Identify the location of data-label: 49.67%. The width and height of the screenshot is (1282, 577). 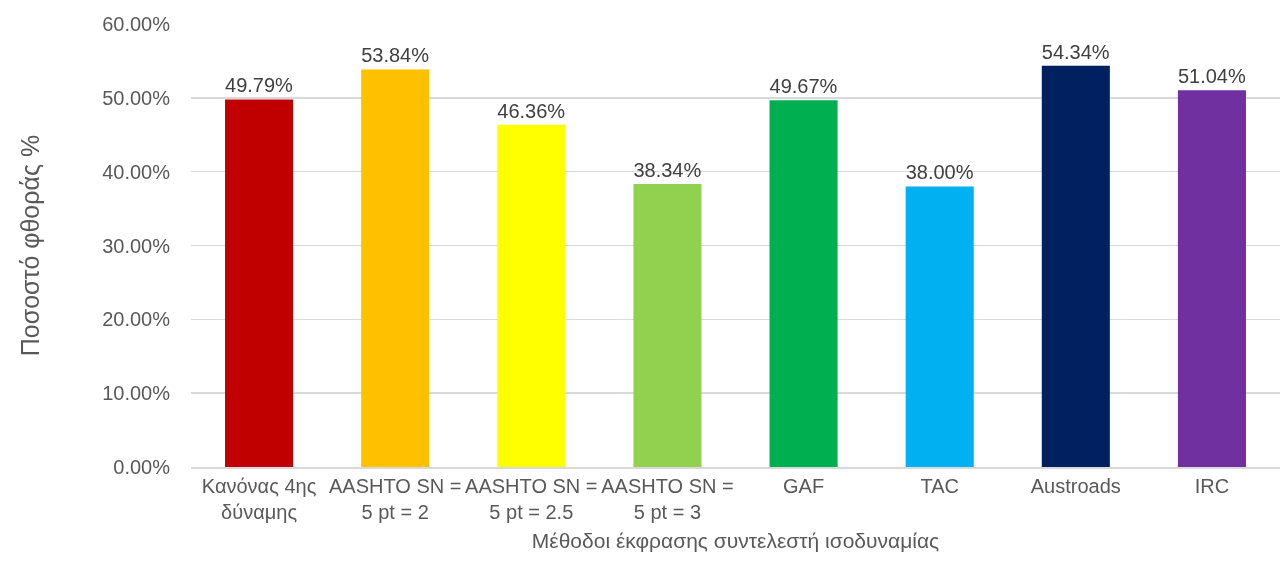
(803, 86).